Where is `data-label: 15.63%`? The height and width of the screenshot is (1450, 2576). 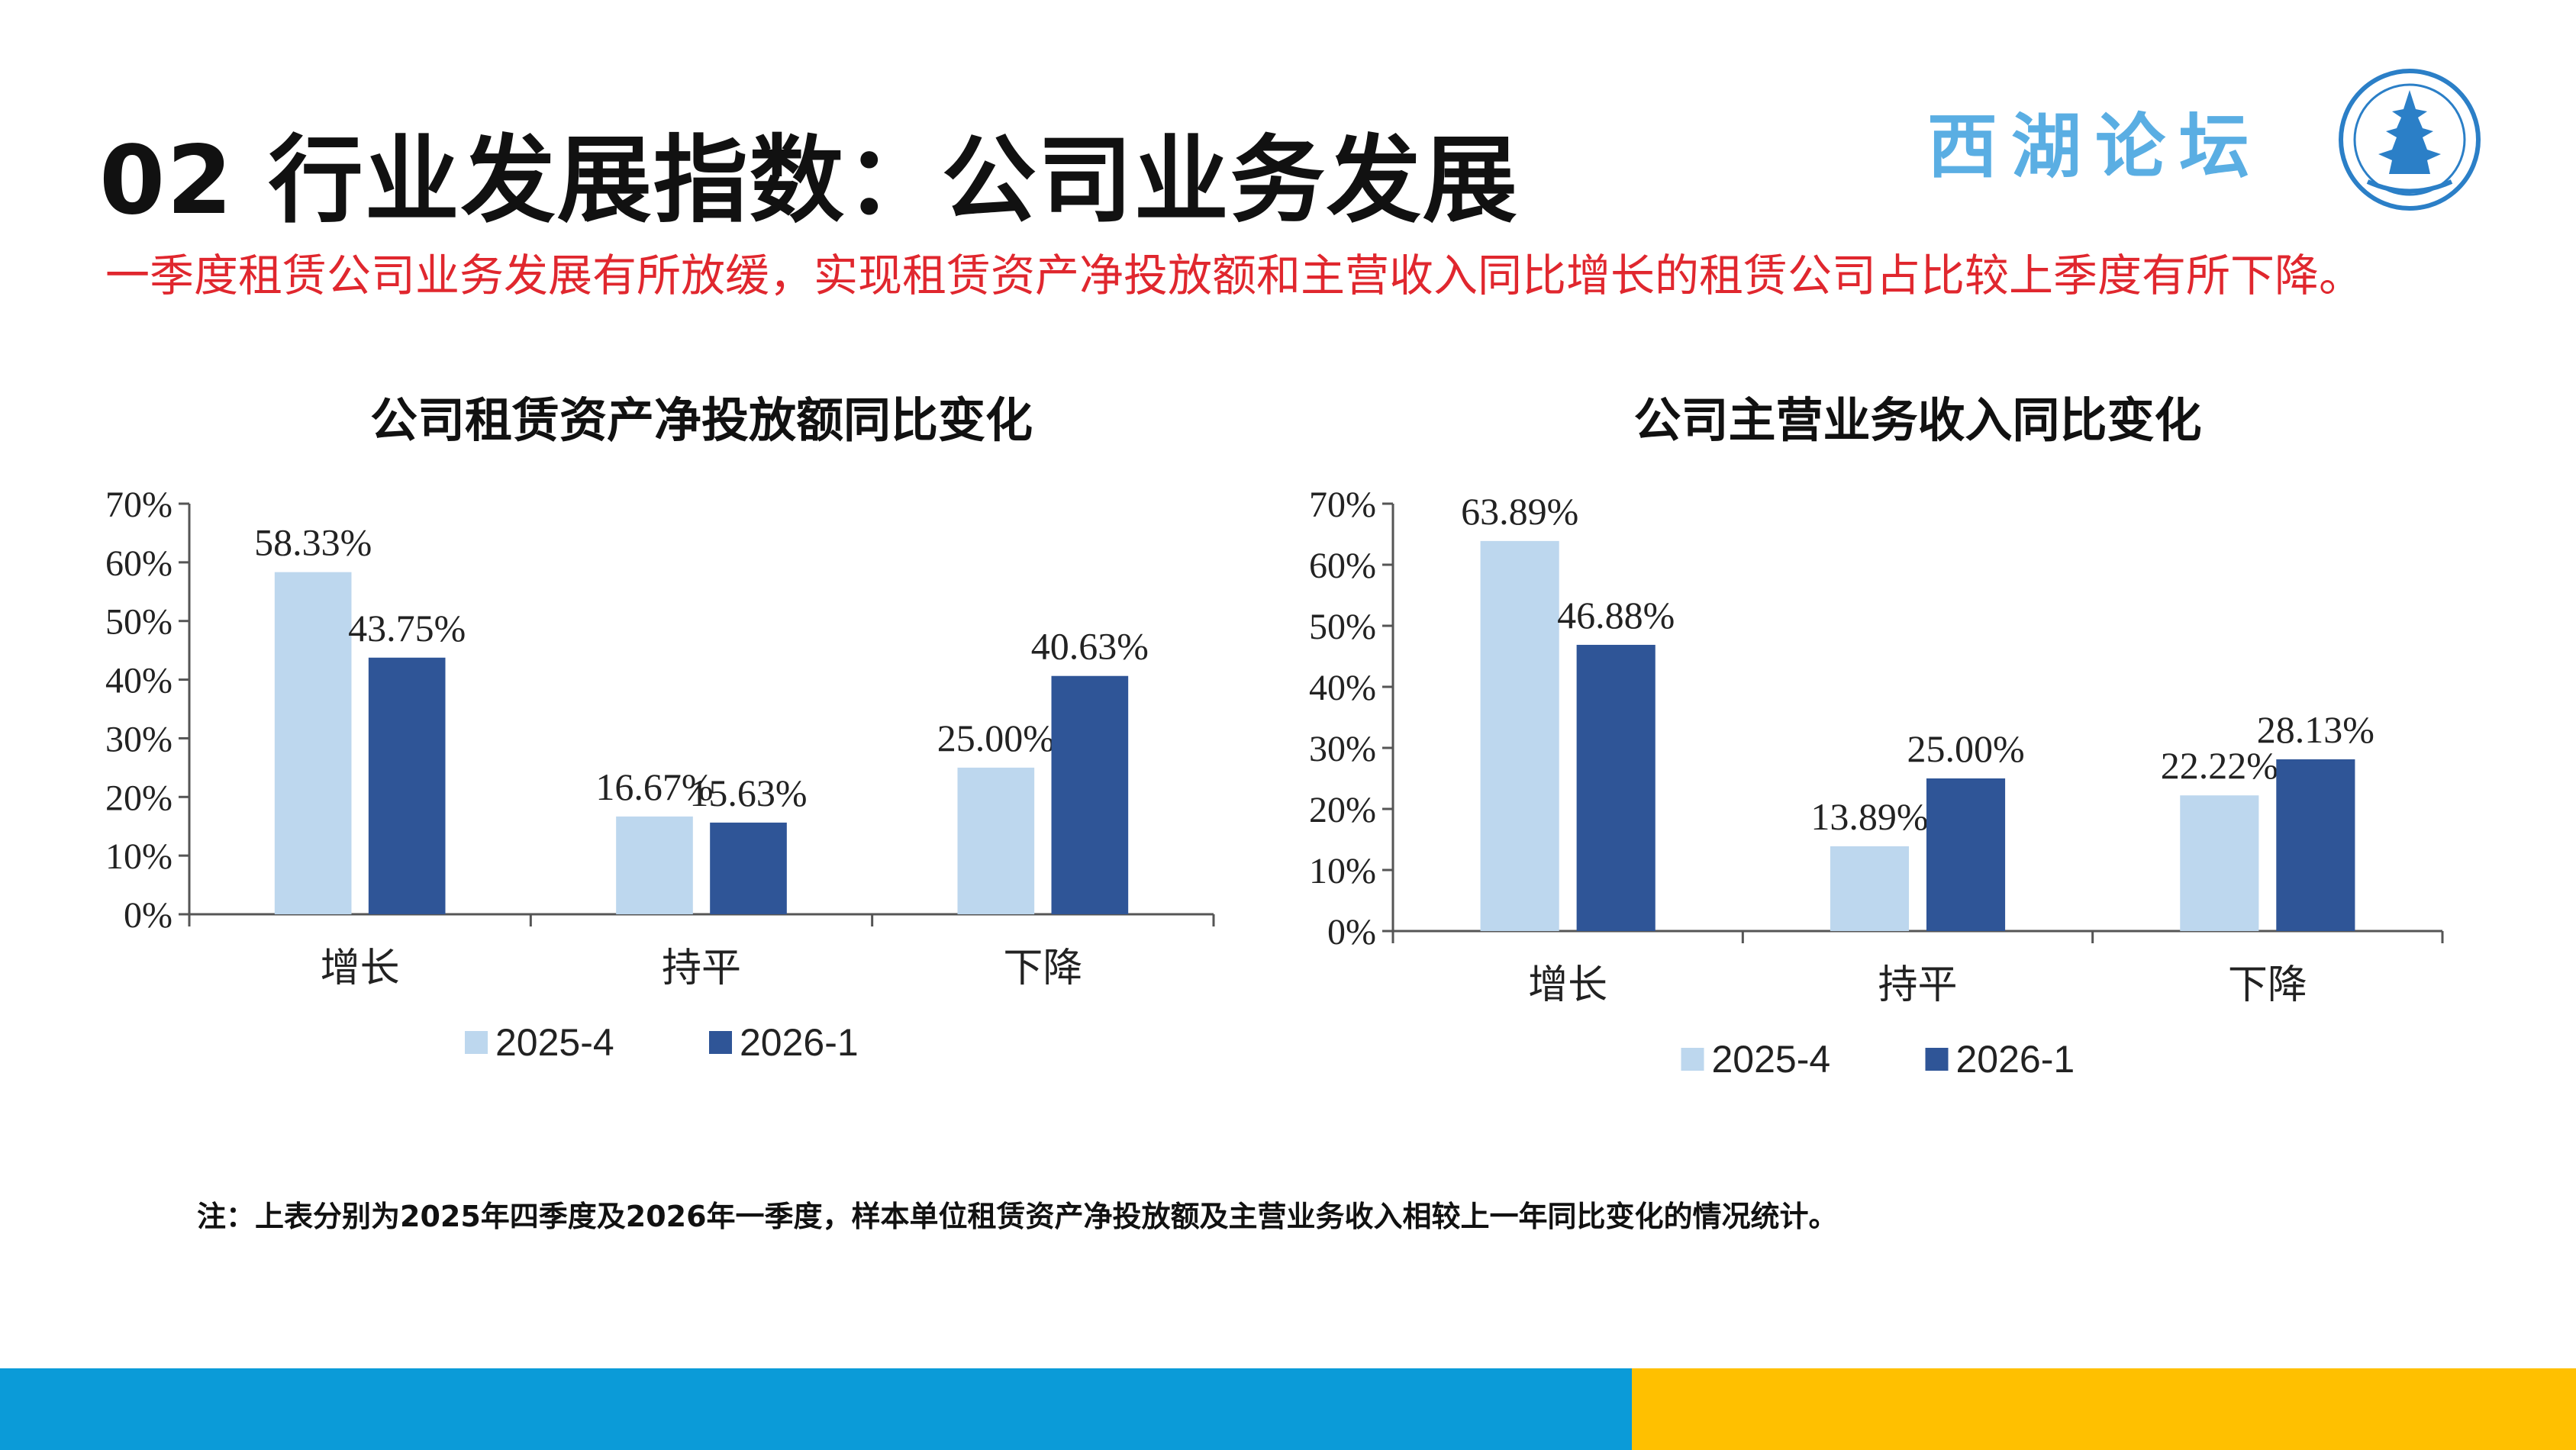 data-label: 15.63% is located at coordinates (748, 793).